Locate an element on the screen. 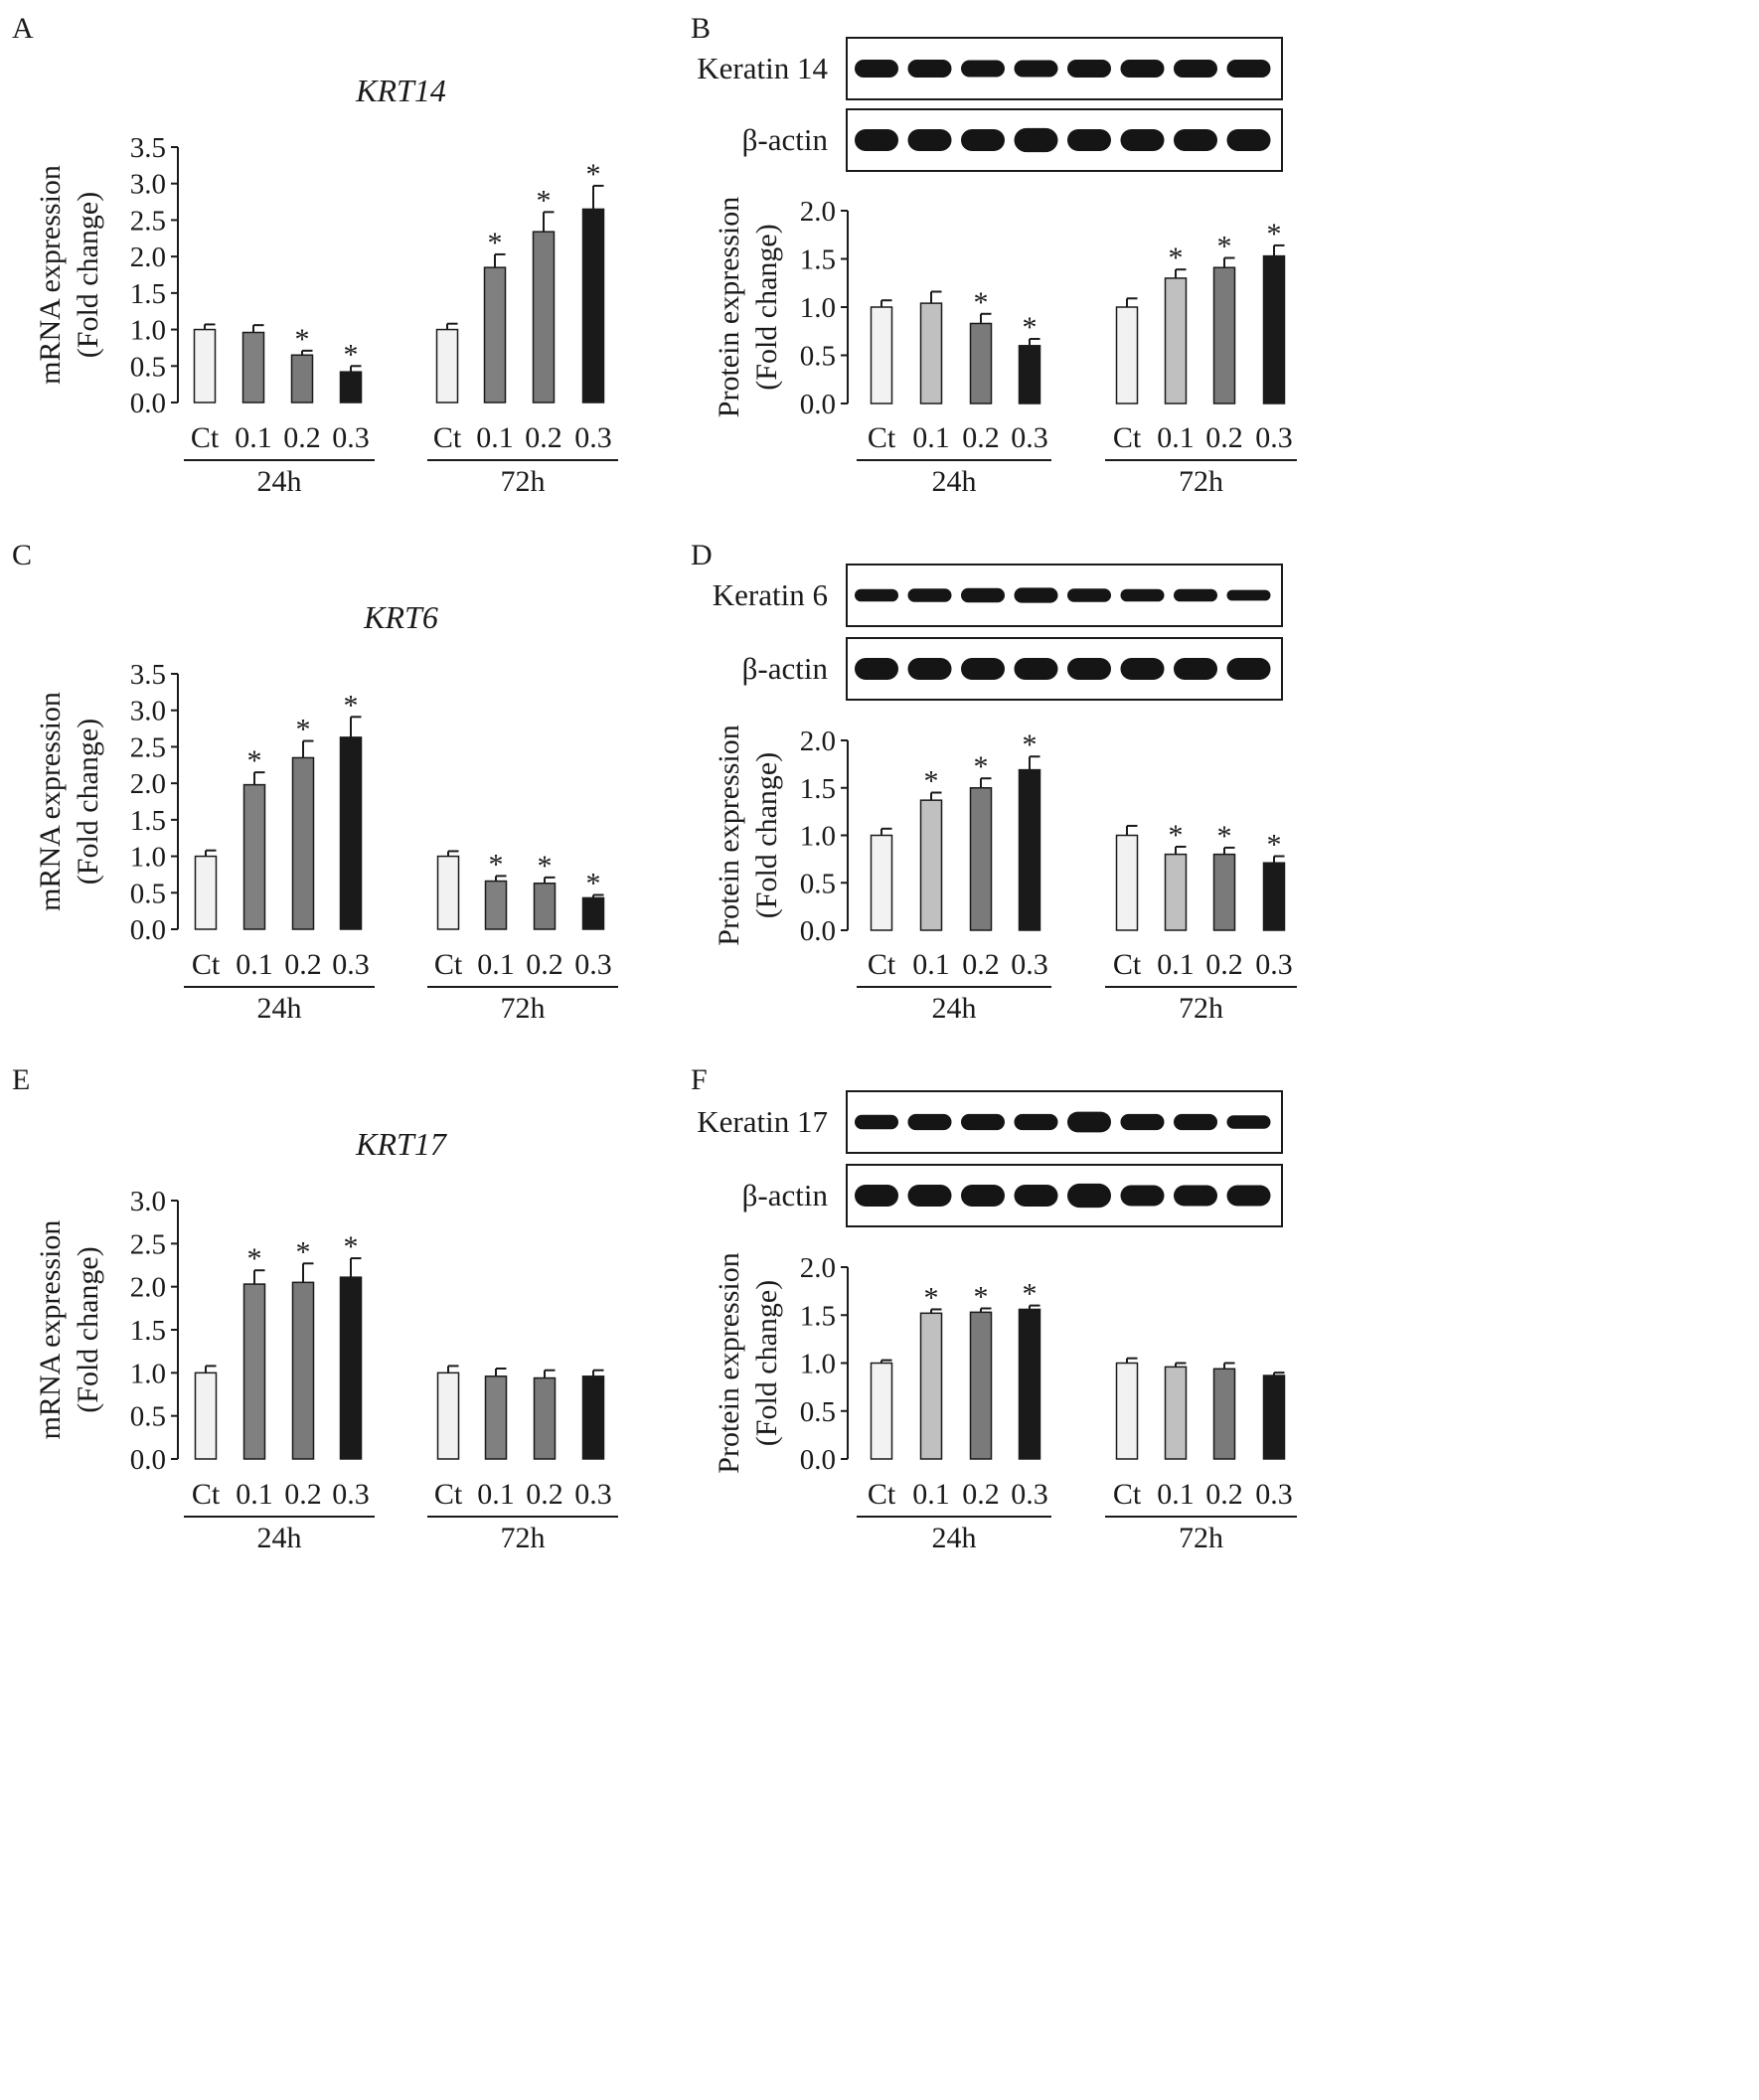  y-tick-label: 2.5 is located at coordinates (148, 1244).